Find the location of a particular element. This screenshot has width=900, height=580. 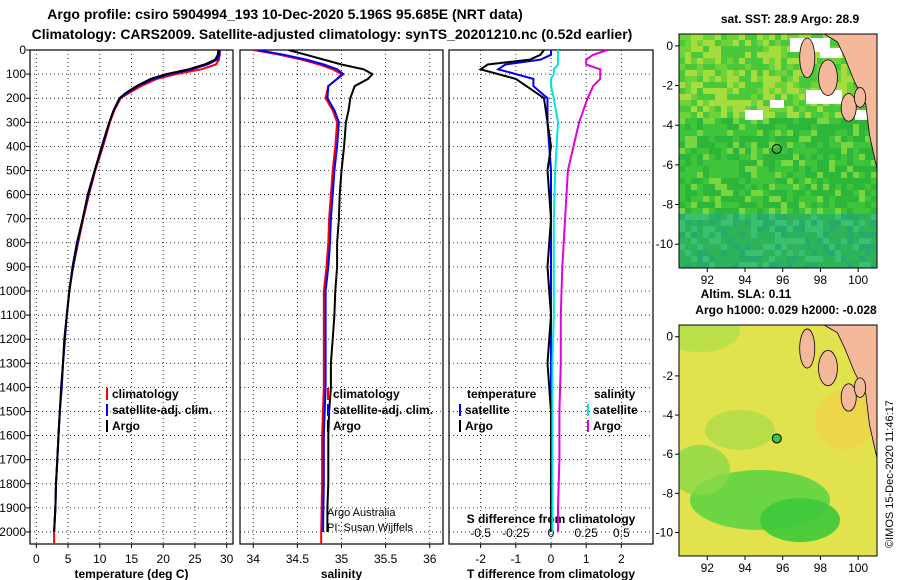

sla-map-tick-label-x: 98 is located at coordinates (821, 568).